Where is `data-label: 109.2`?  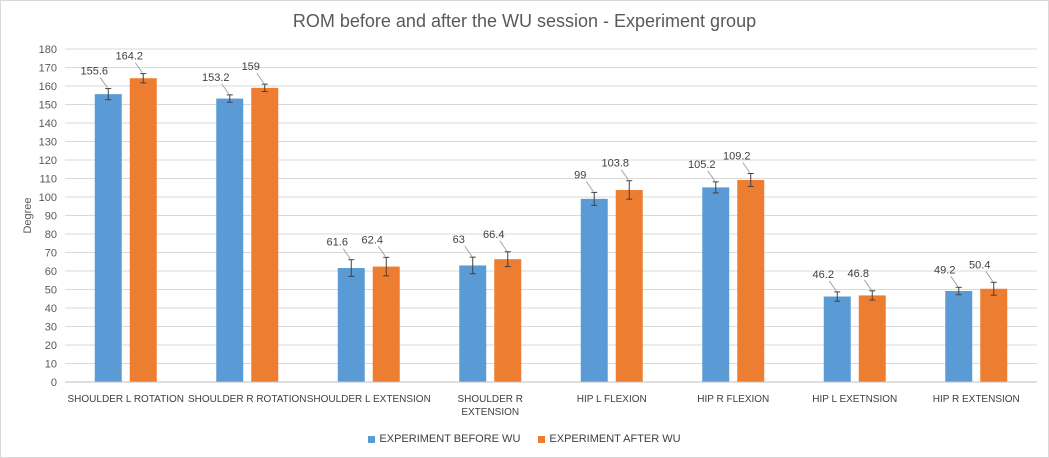
data-label: 109.2 is located at coordinates (737, 157).